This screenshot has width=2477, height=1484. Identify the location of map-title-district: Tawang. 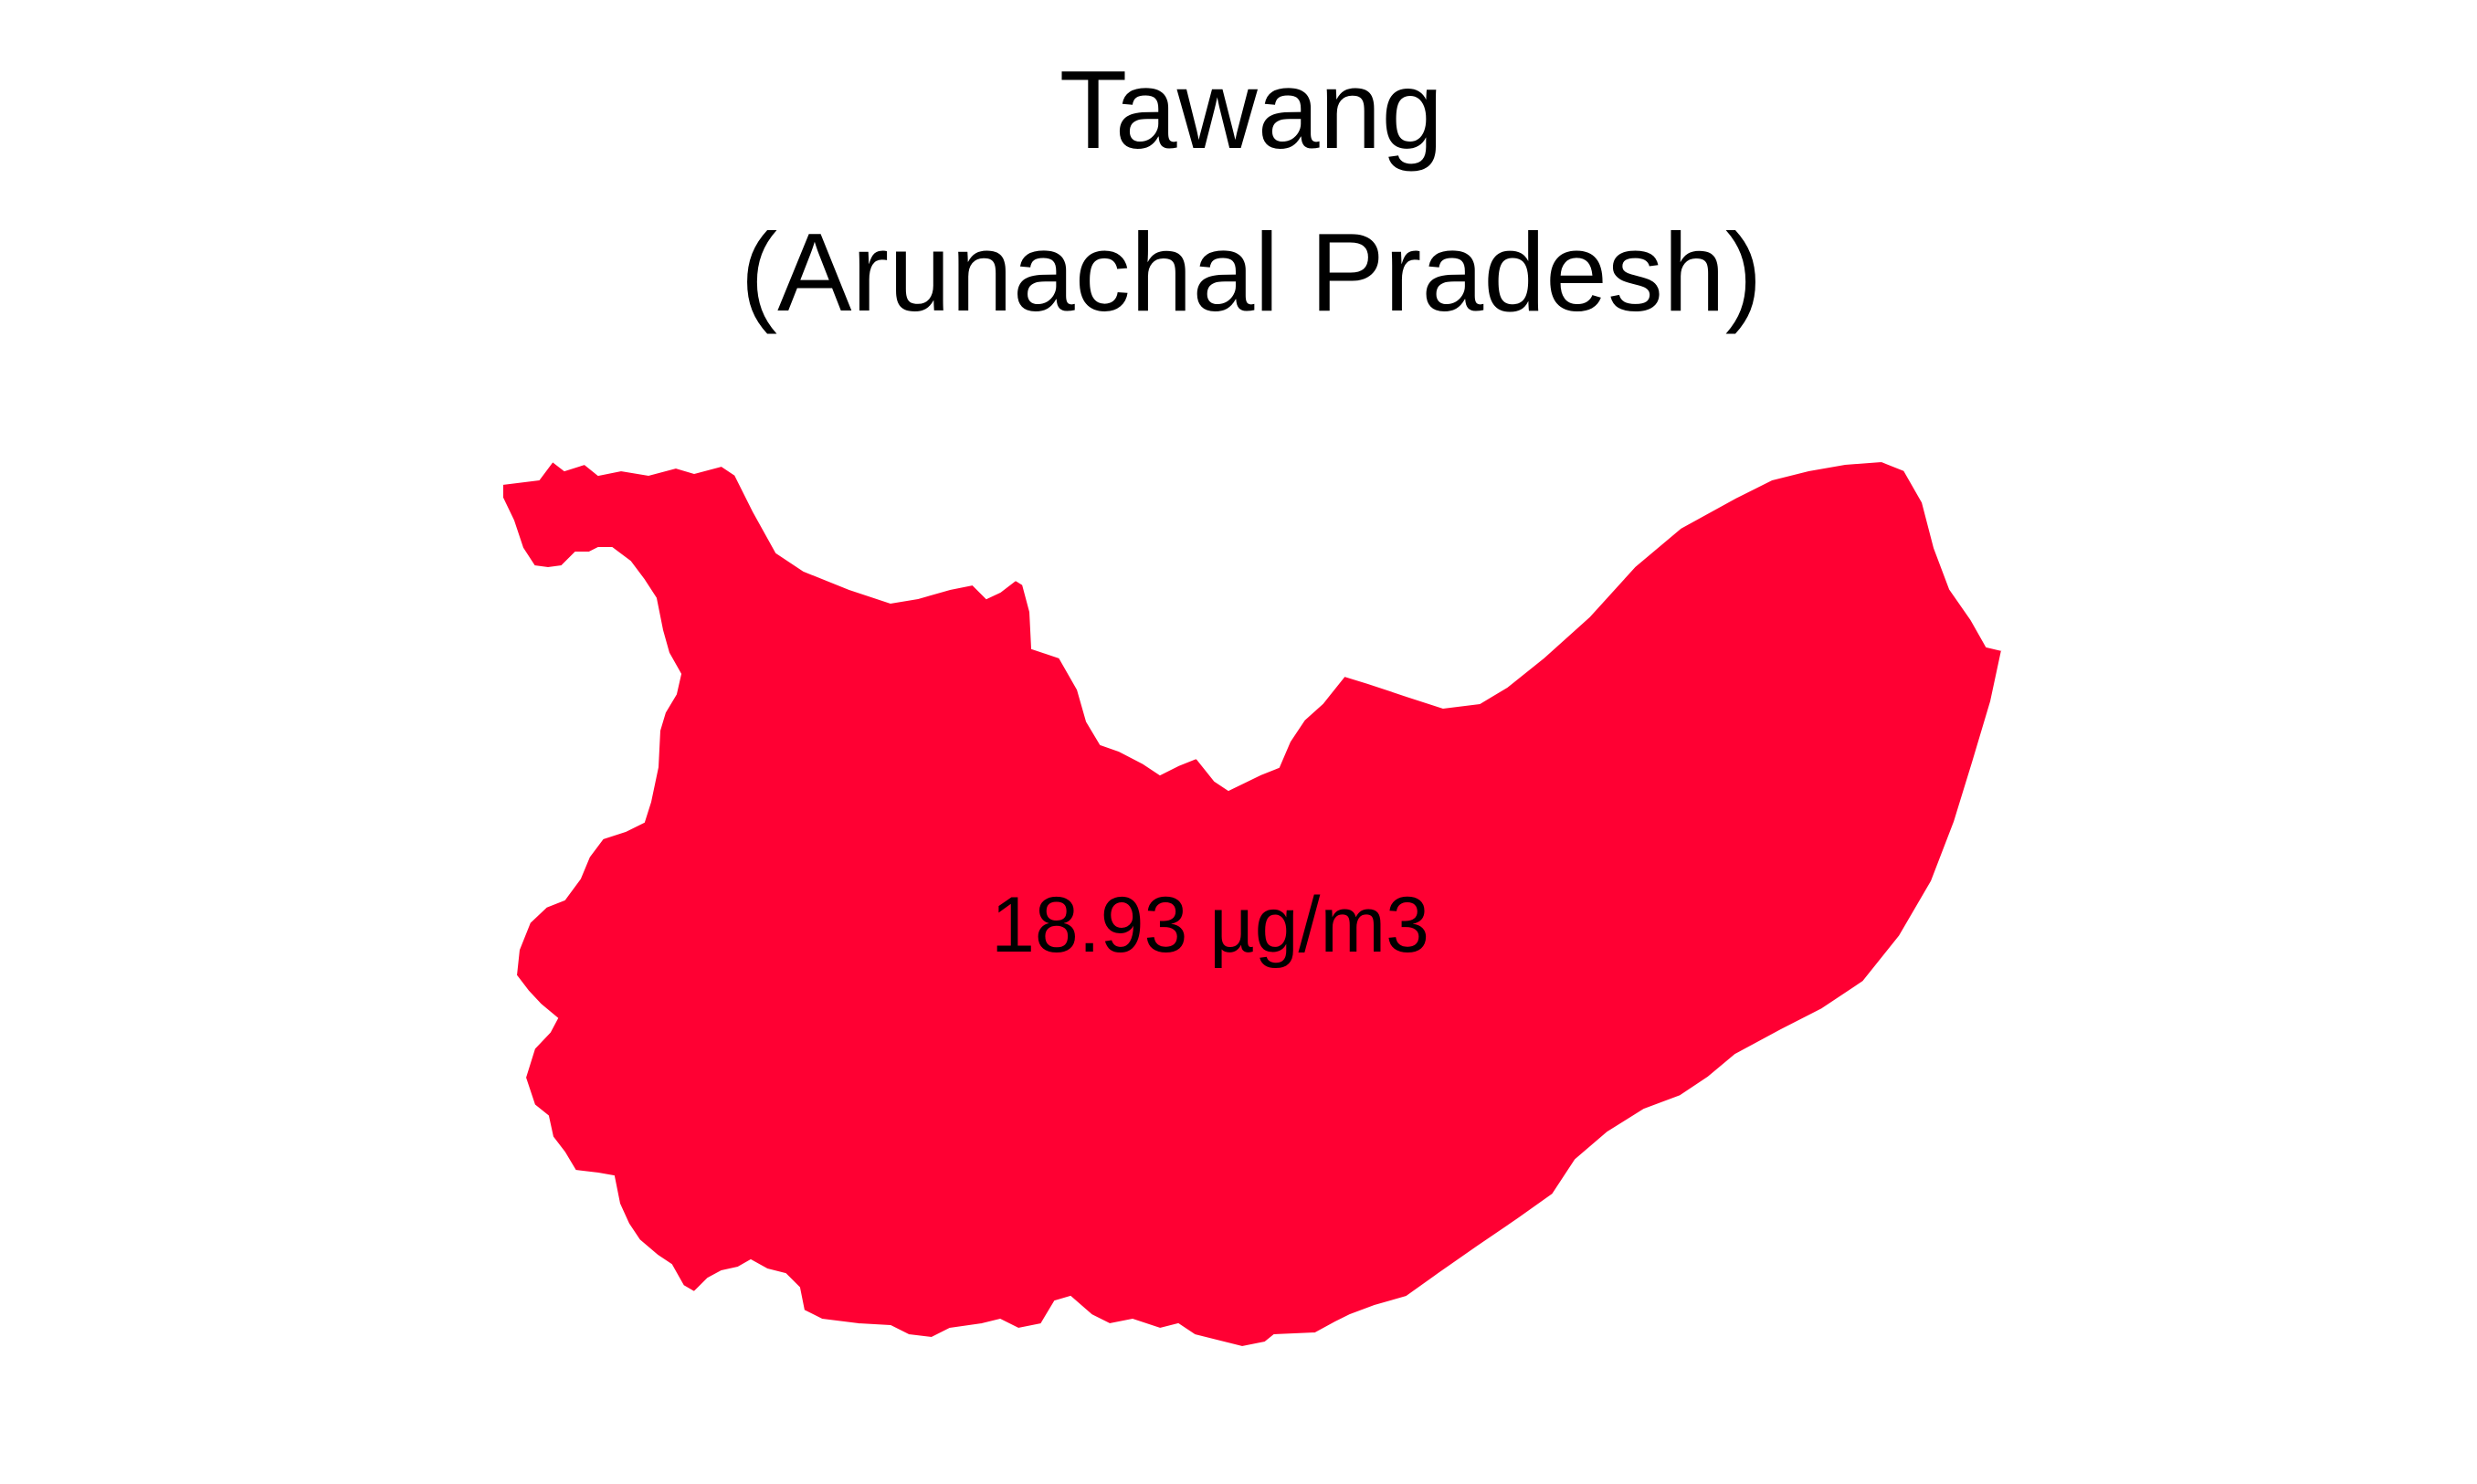
(1251, 109).